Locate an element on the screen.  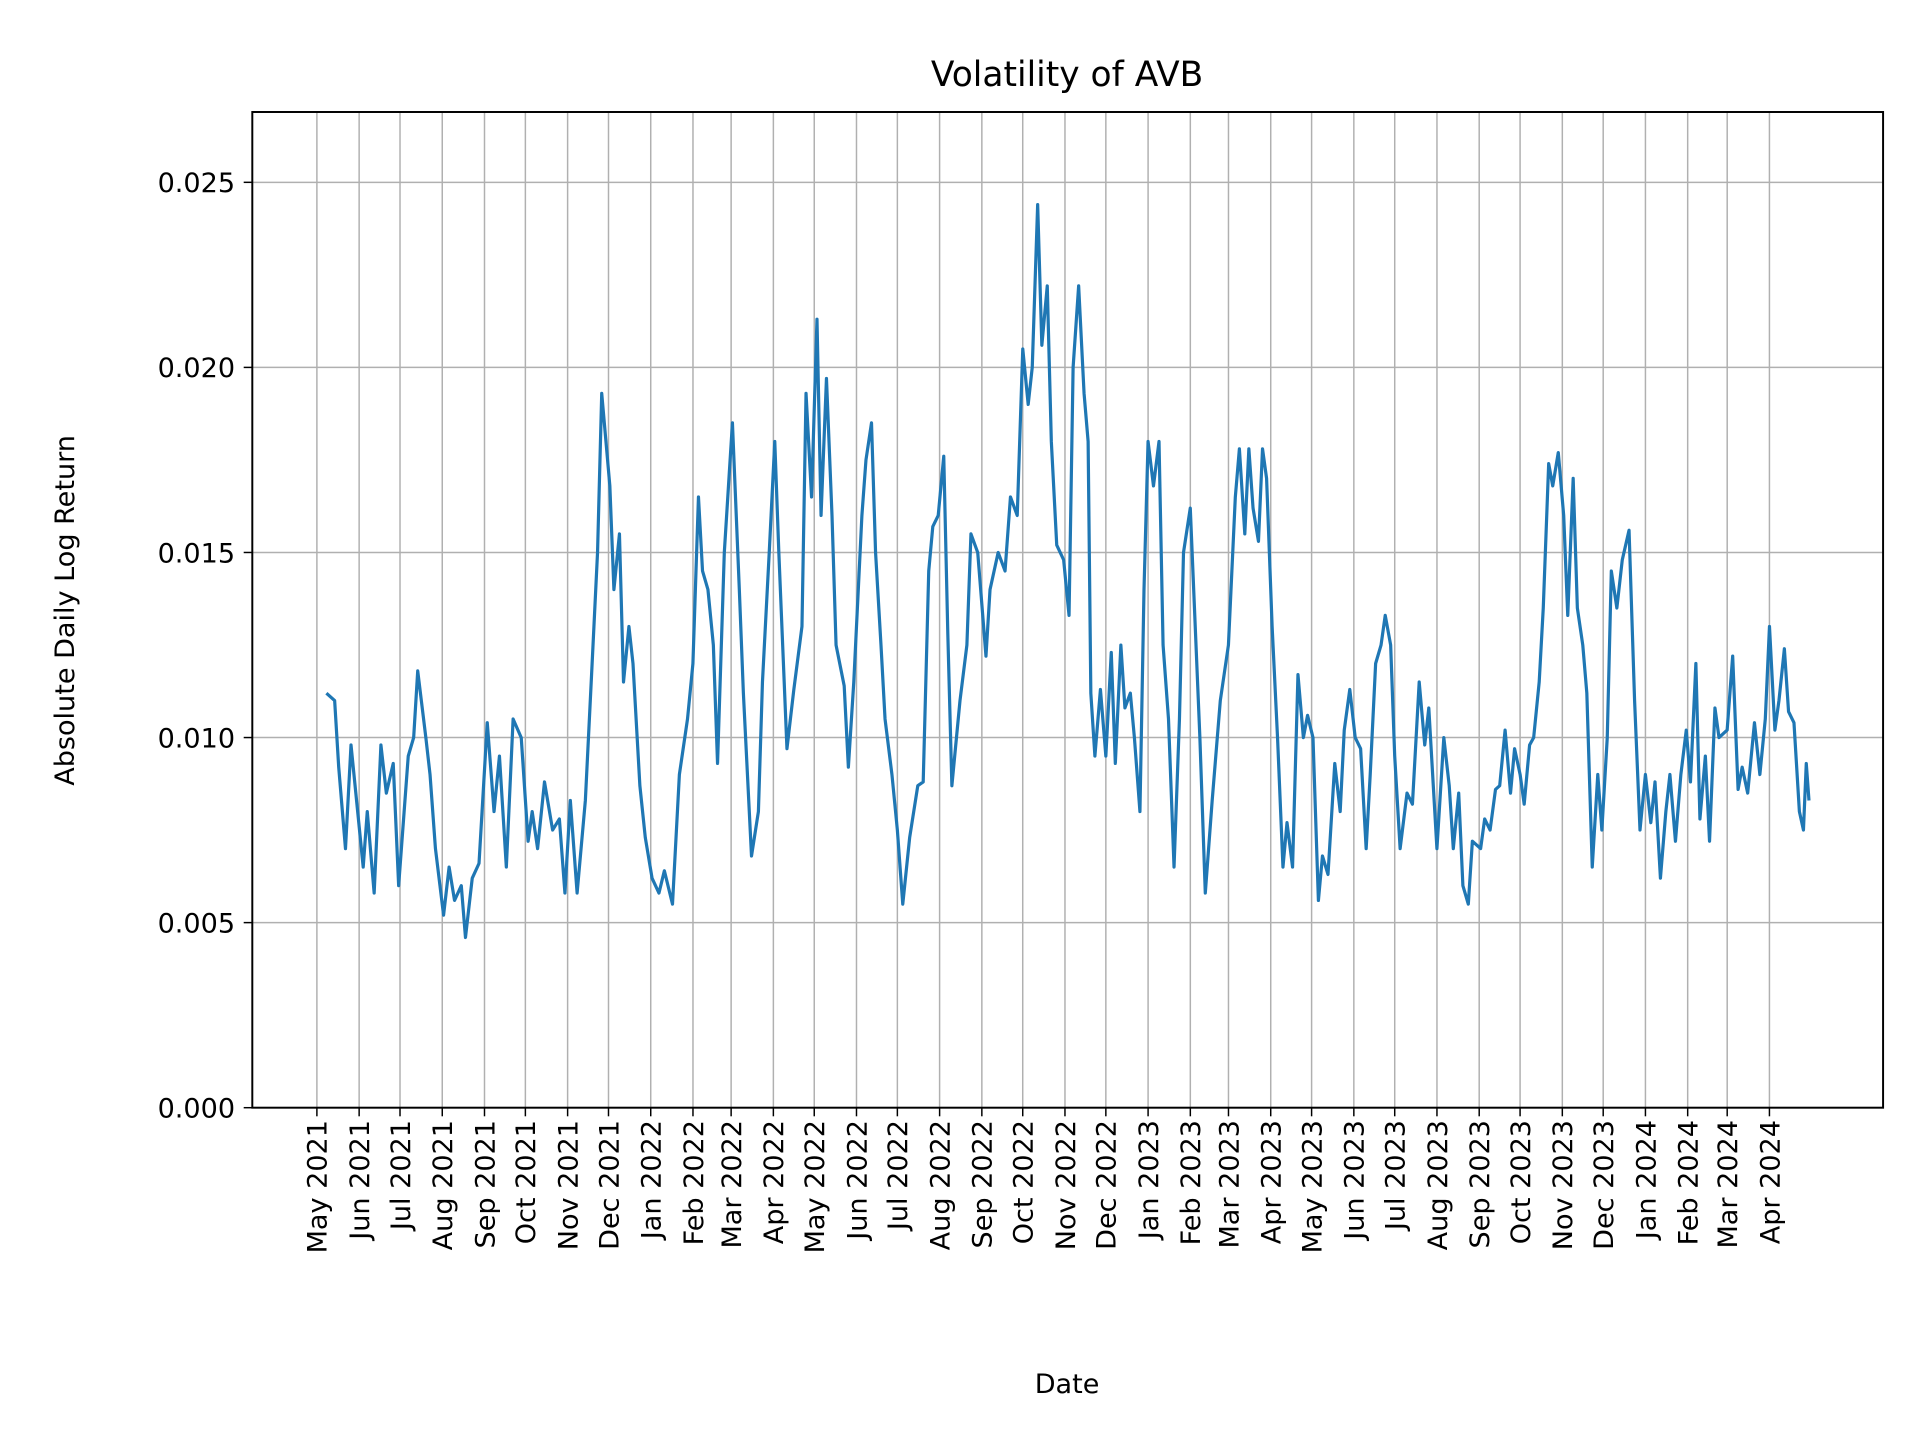
x-tick-label: Aug 2021 is located at coordinates (443, 1185).